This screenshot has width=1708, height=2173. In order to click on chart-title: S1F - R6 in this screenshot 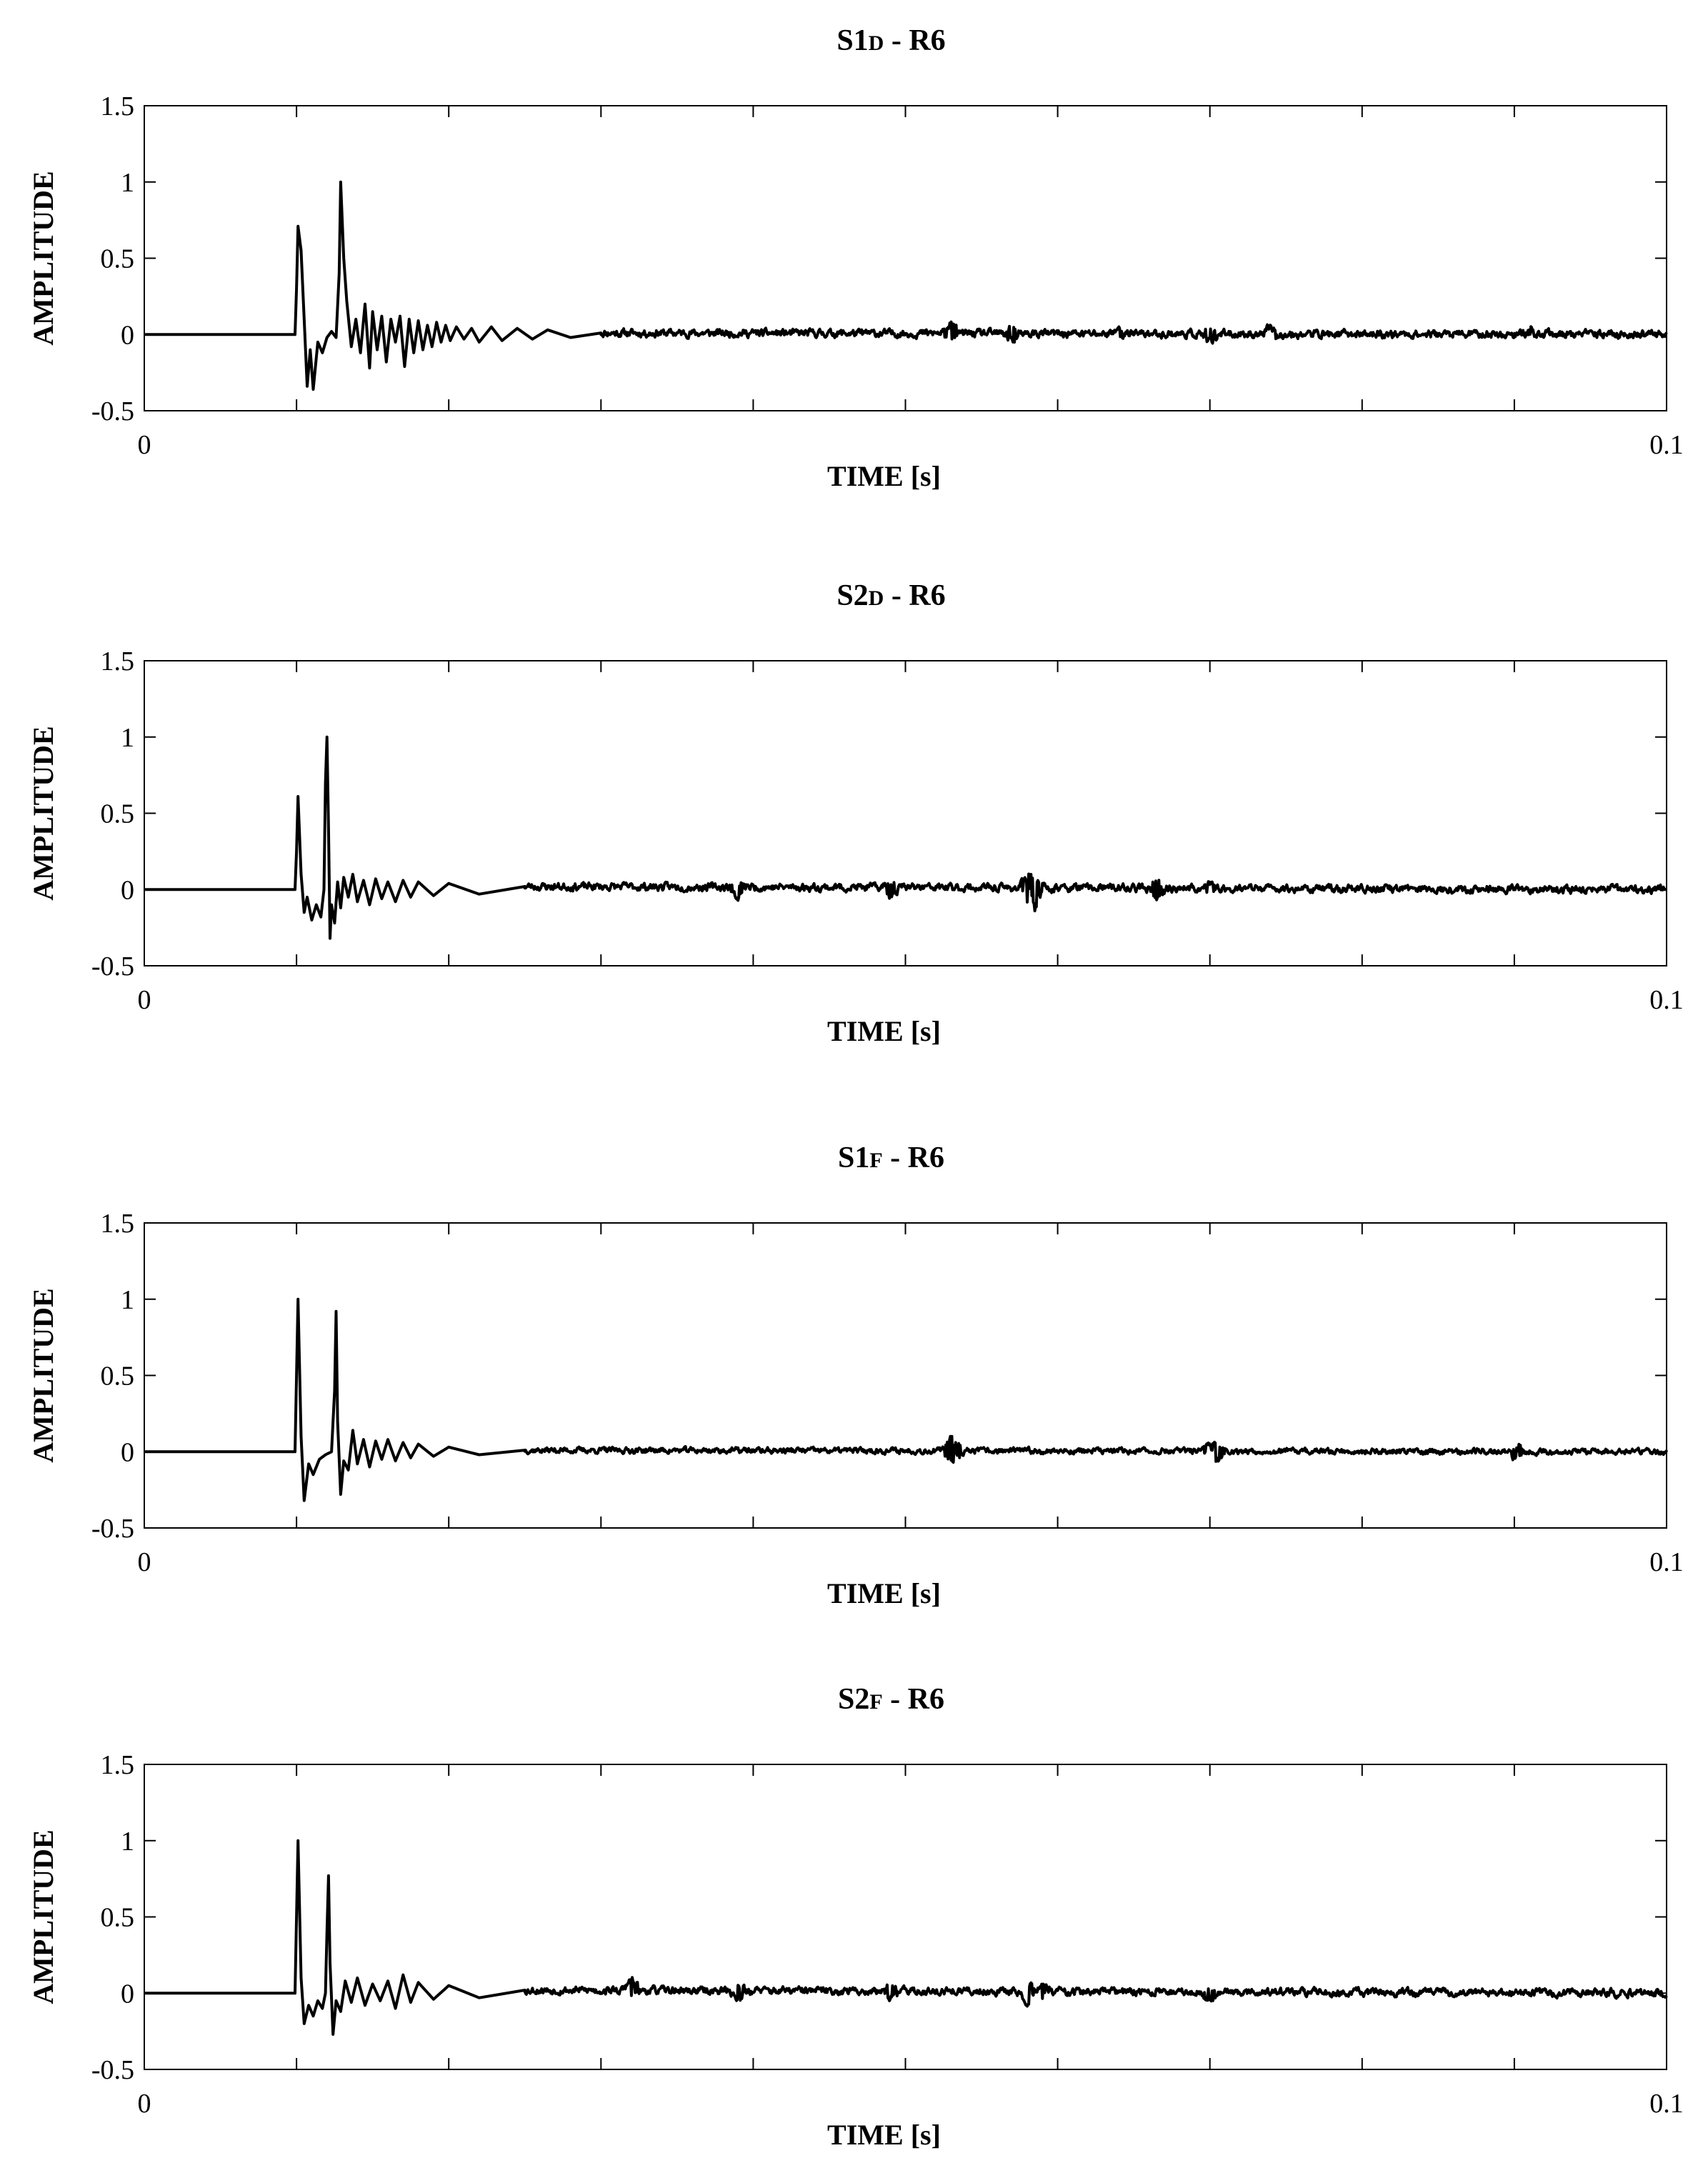, I will do `click(891, 1158)`.